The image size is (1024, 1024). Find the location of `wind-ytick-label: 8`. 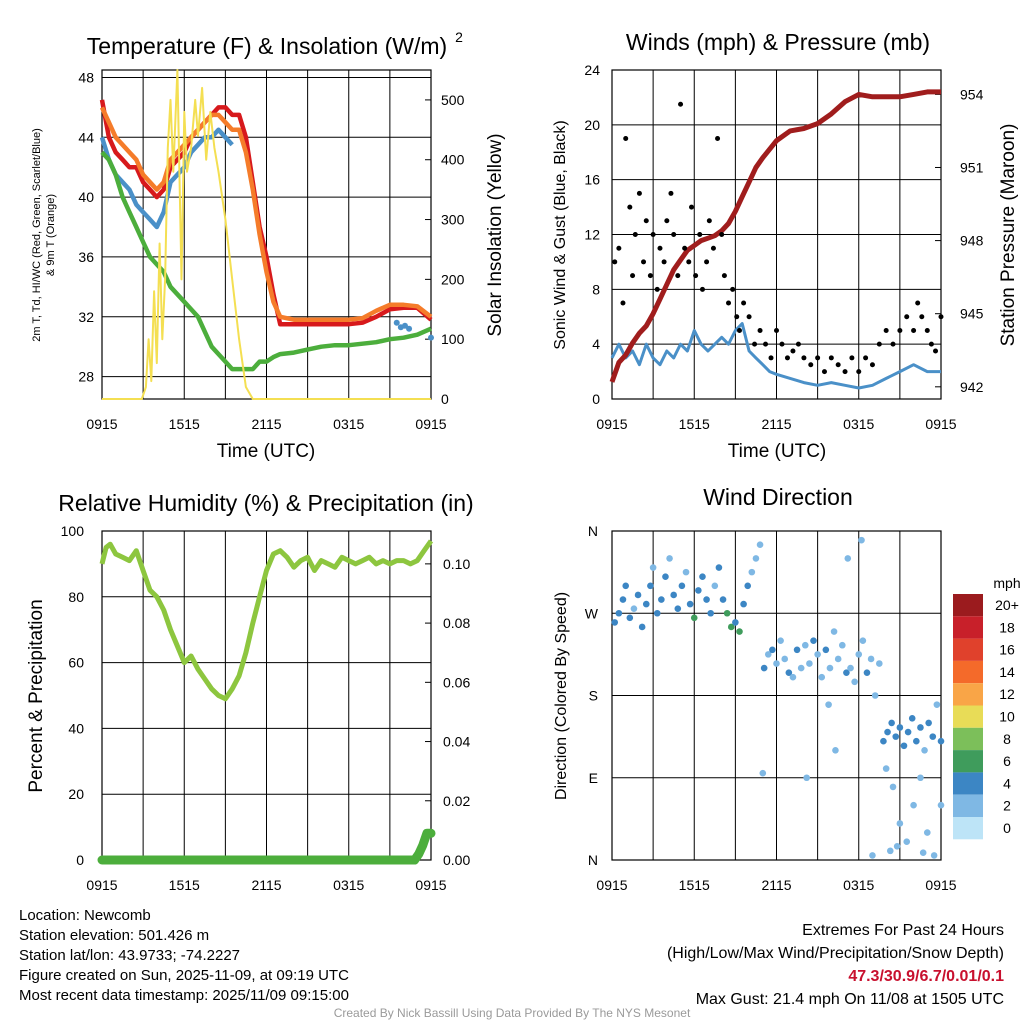

wind-ytick-label: 8 is located at coordinates (596, 289).